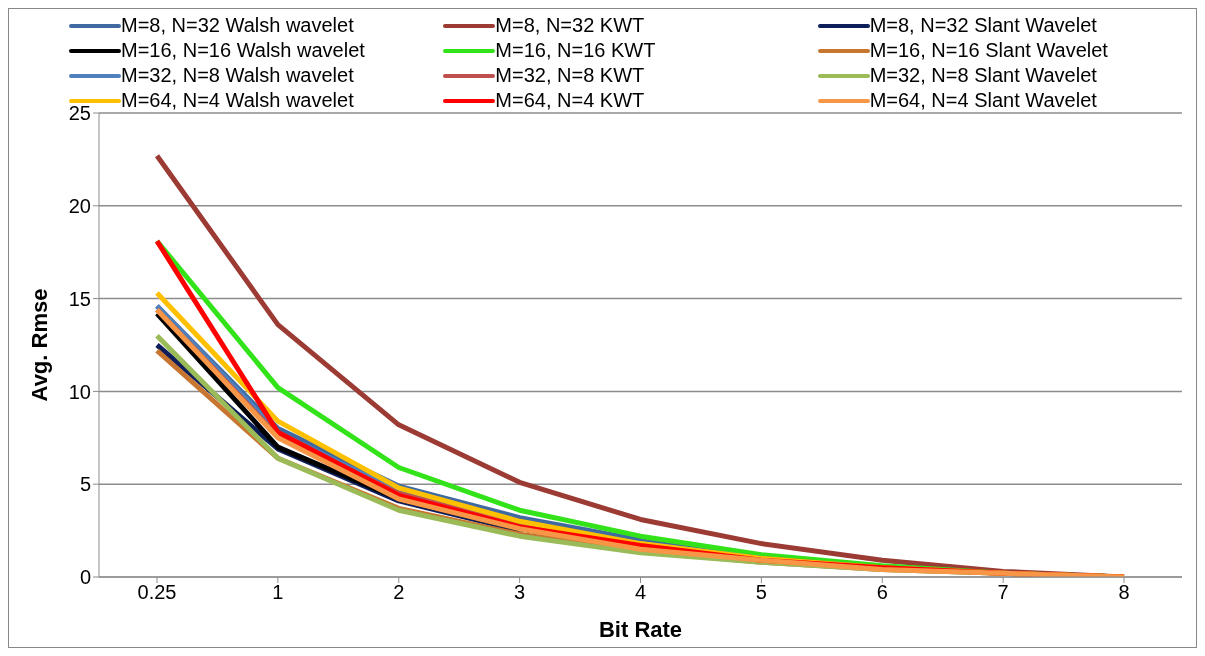 The height and width of the screenshot is (656, 1205). What do you see at coordinates (570, 25) in the screenshot?
I see `legend-label: M=8, N=32 KWT` at bounding box center [570, 25].